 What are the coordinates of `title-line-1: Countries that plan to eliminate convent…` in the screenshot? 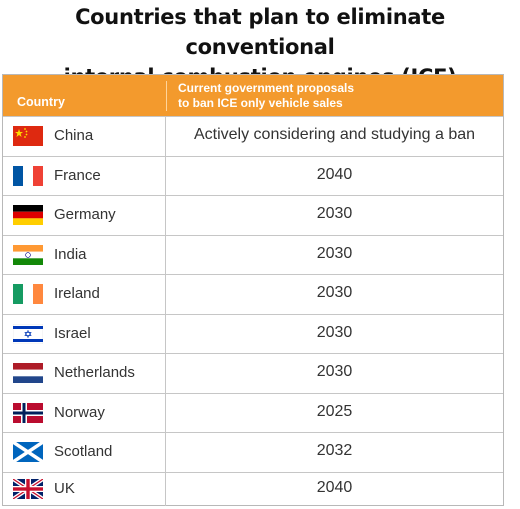 It's located at (260, 32).